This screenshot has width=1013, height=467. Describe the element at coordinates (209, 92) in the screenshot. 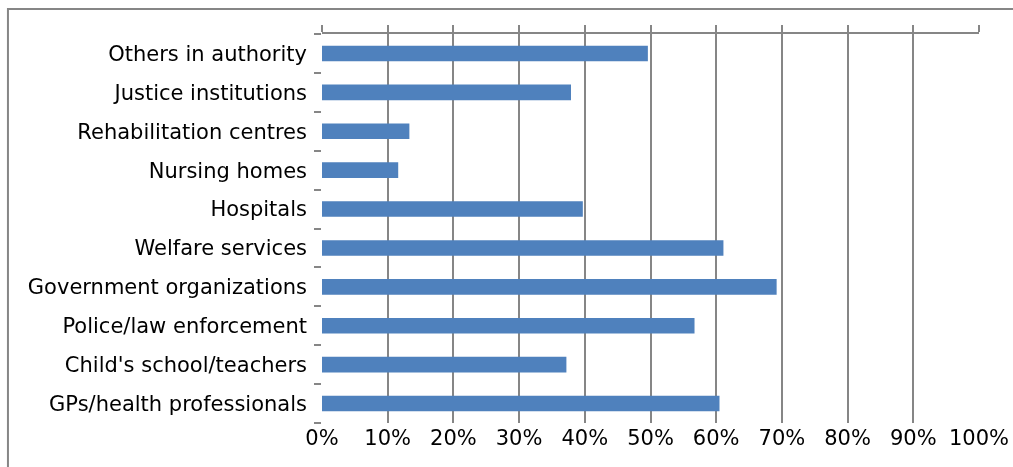

I see `y-tick-label: Justice institutions` at that location.